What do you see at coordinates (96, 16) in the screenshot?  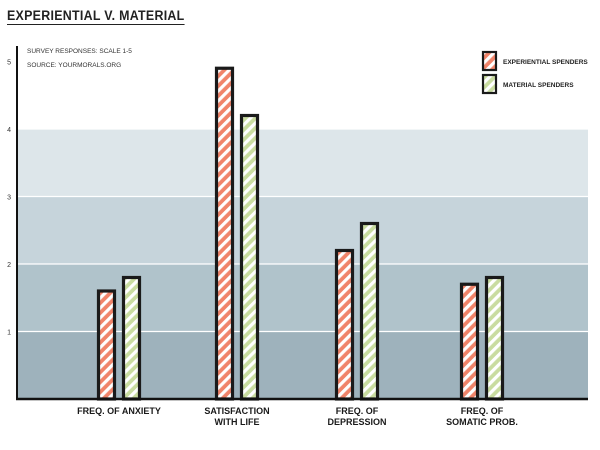 I see `chart-title: EXPERIENTIAL V. MATERIAL` at bounding box center [96, 16].